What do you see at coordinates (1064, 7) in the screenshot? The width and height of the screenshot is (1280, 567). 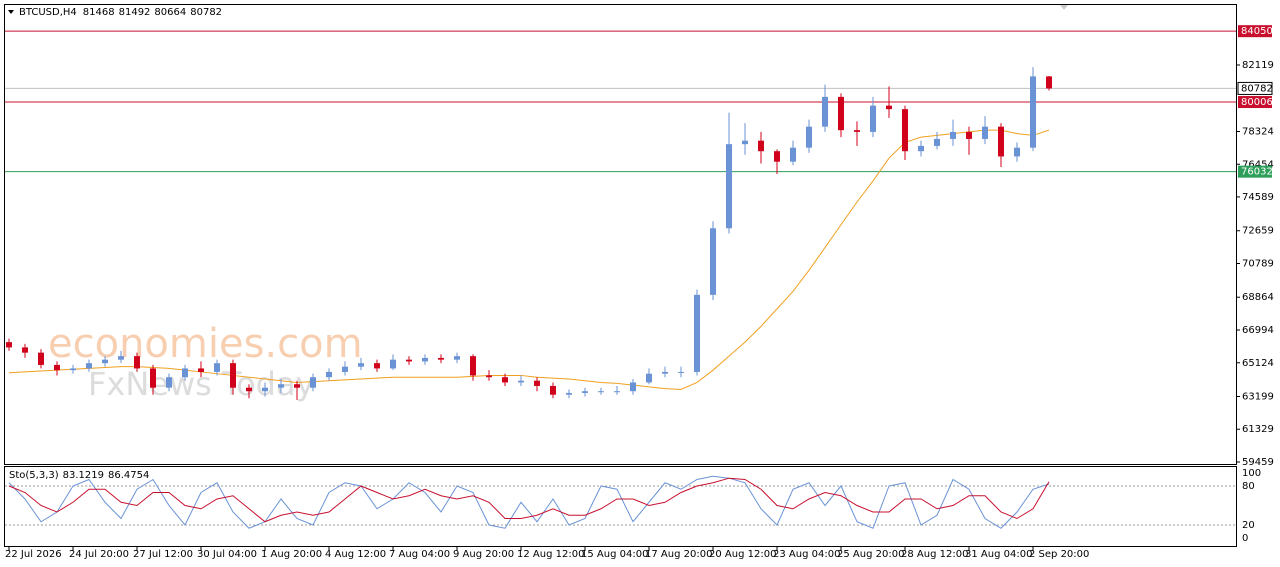 I see `shift-marker` at bounding box center [1064, 7].